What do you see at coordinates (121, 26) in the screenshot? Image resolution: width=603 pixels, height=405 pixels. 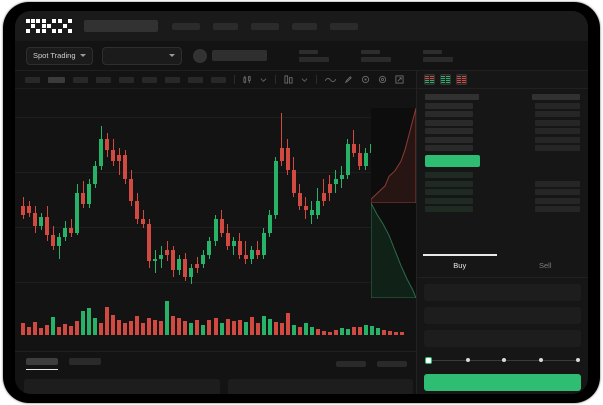 I see `search-input` at bounding box center [121, 26].